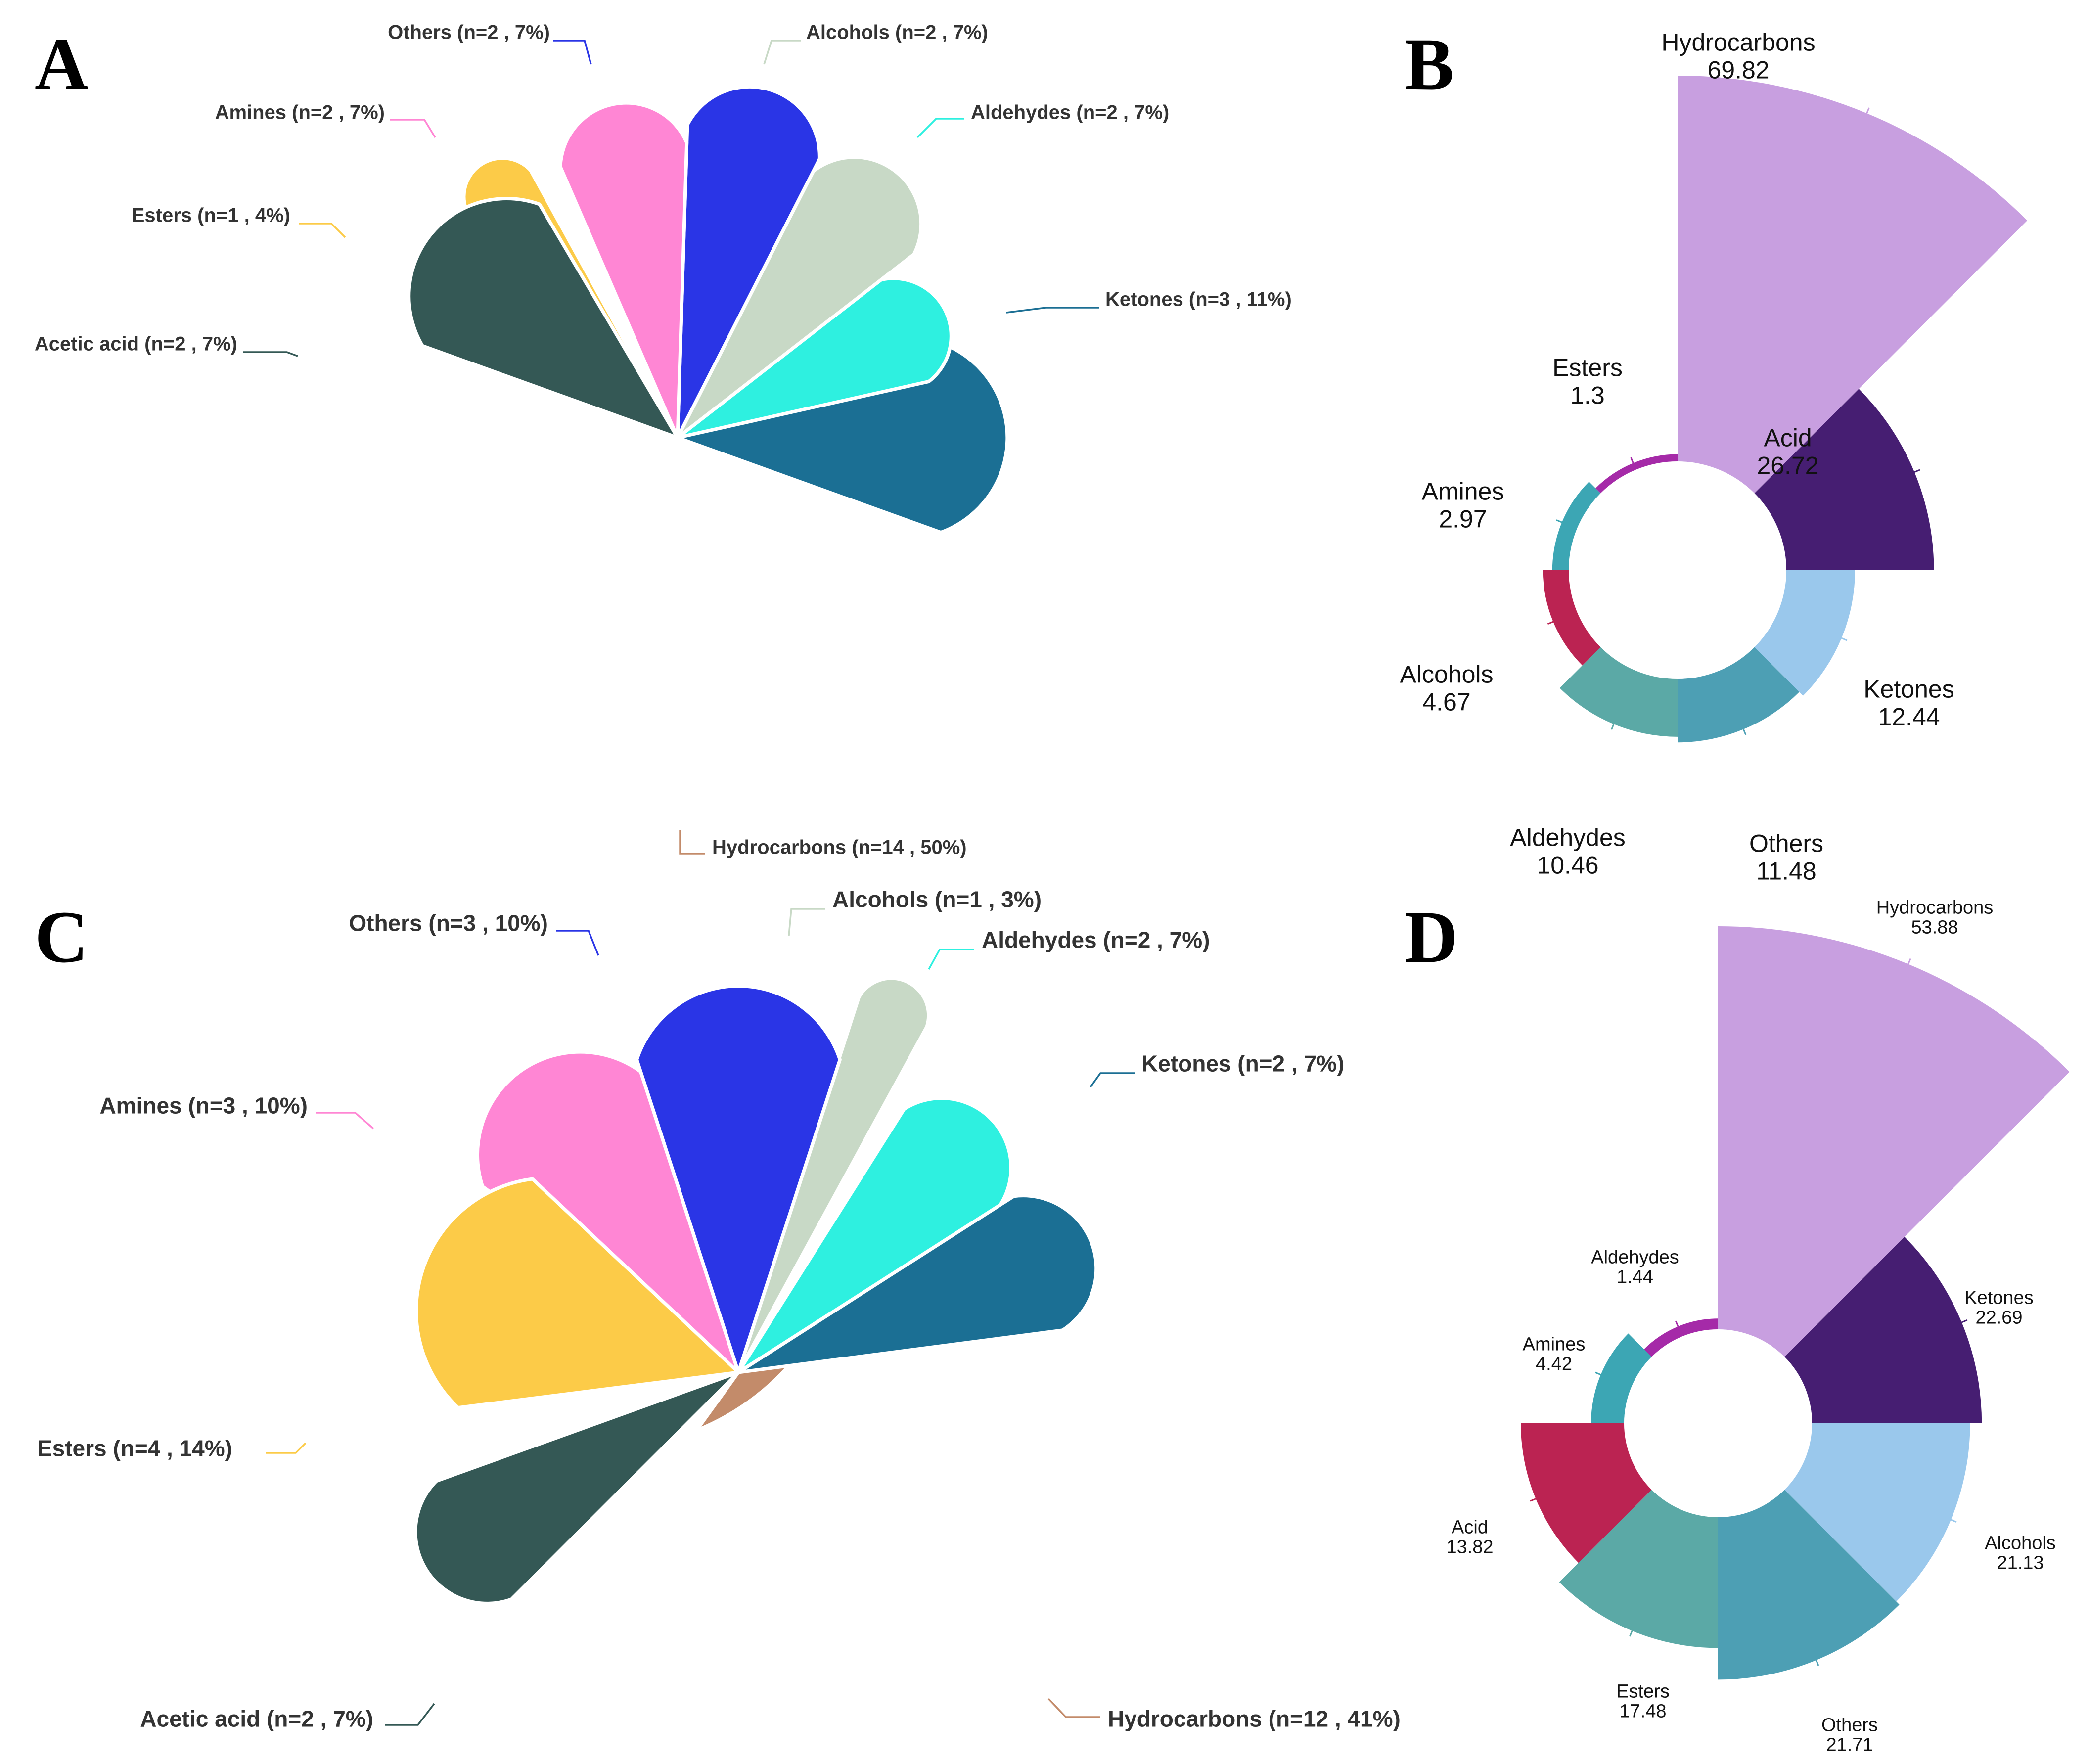  I want to click on rose-value-acid-d: 13.82, so click(1470, 1547).